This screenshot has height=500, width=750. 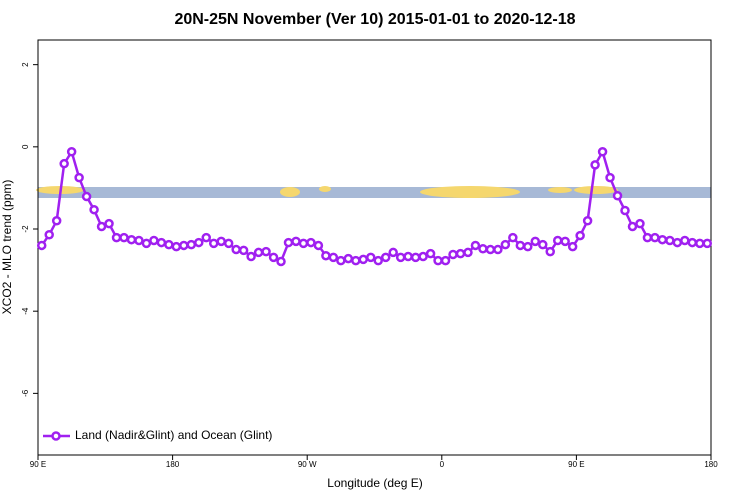 I want to click on y-tick-label: 2, so click(x=25, y=64).